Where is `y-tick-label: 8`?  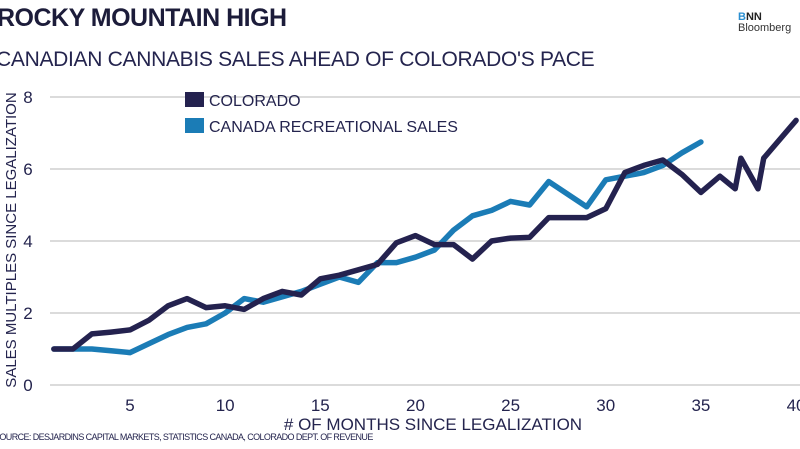
y-tick-label: 8 is located at coordinates (27, 97).